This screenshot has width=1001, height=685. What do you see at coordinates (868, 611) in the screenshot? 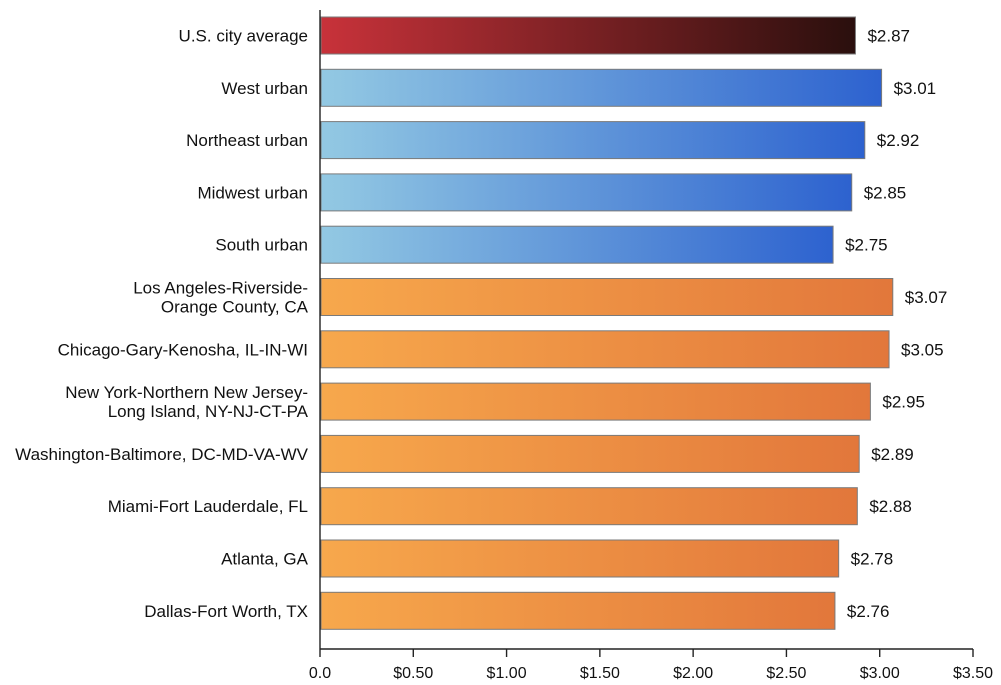
I see `value-label-dallas-fort-worth-tx: $2.76` at bounding box center [868, 611].